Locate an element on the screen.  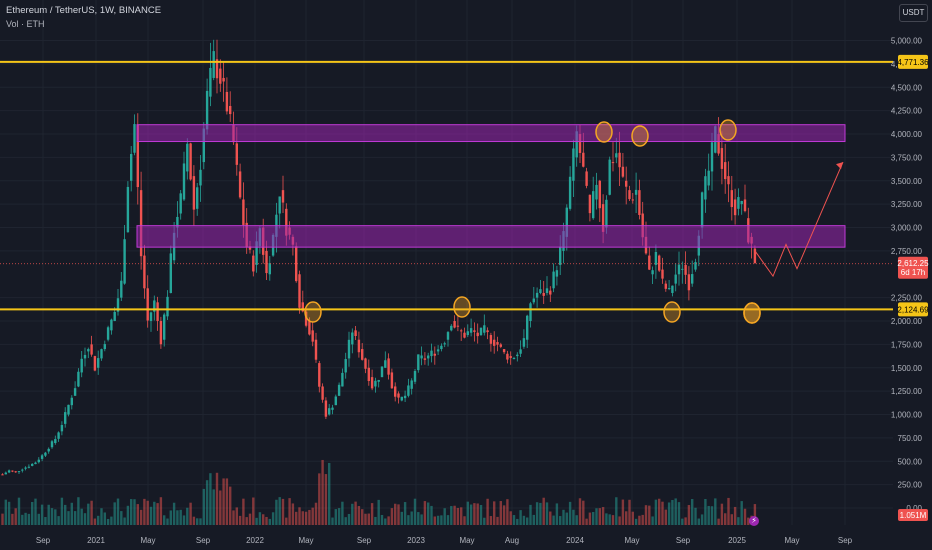
highlight-marker is located at coordinates (313, 312).